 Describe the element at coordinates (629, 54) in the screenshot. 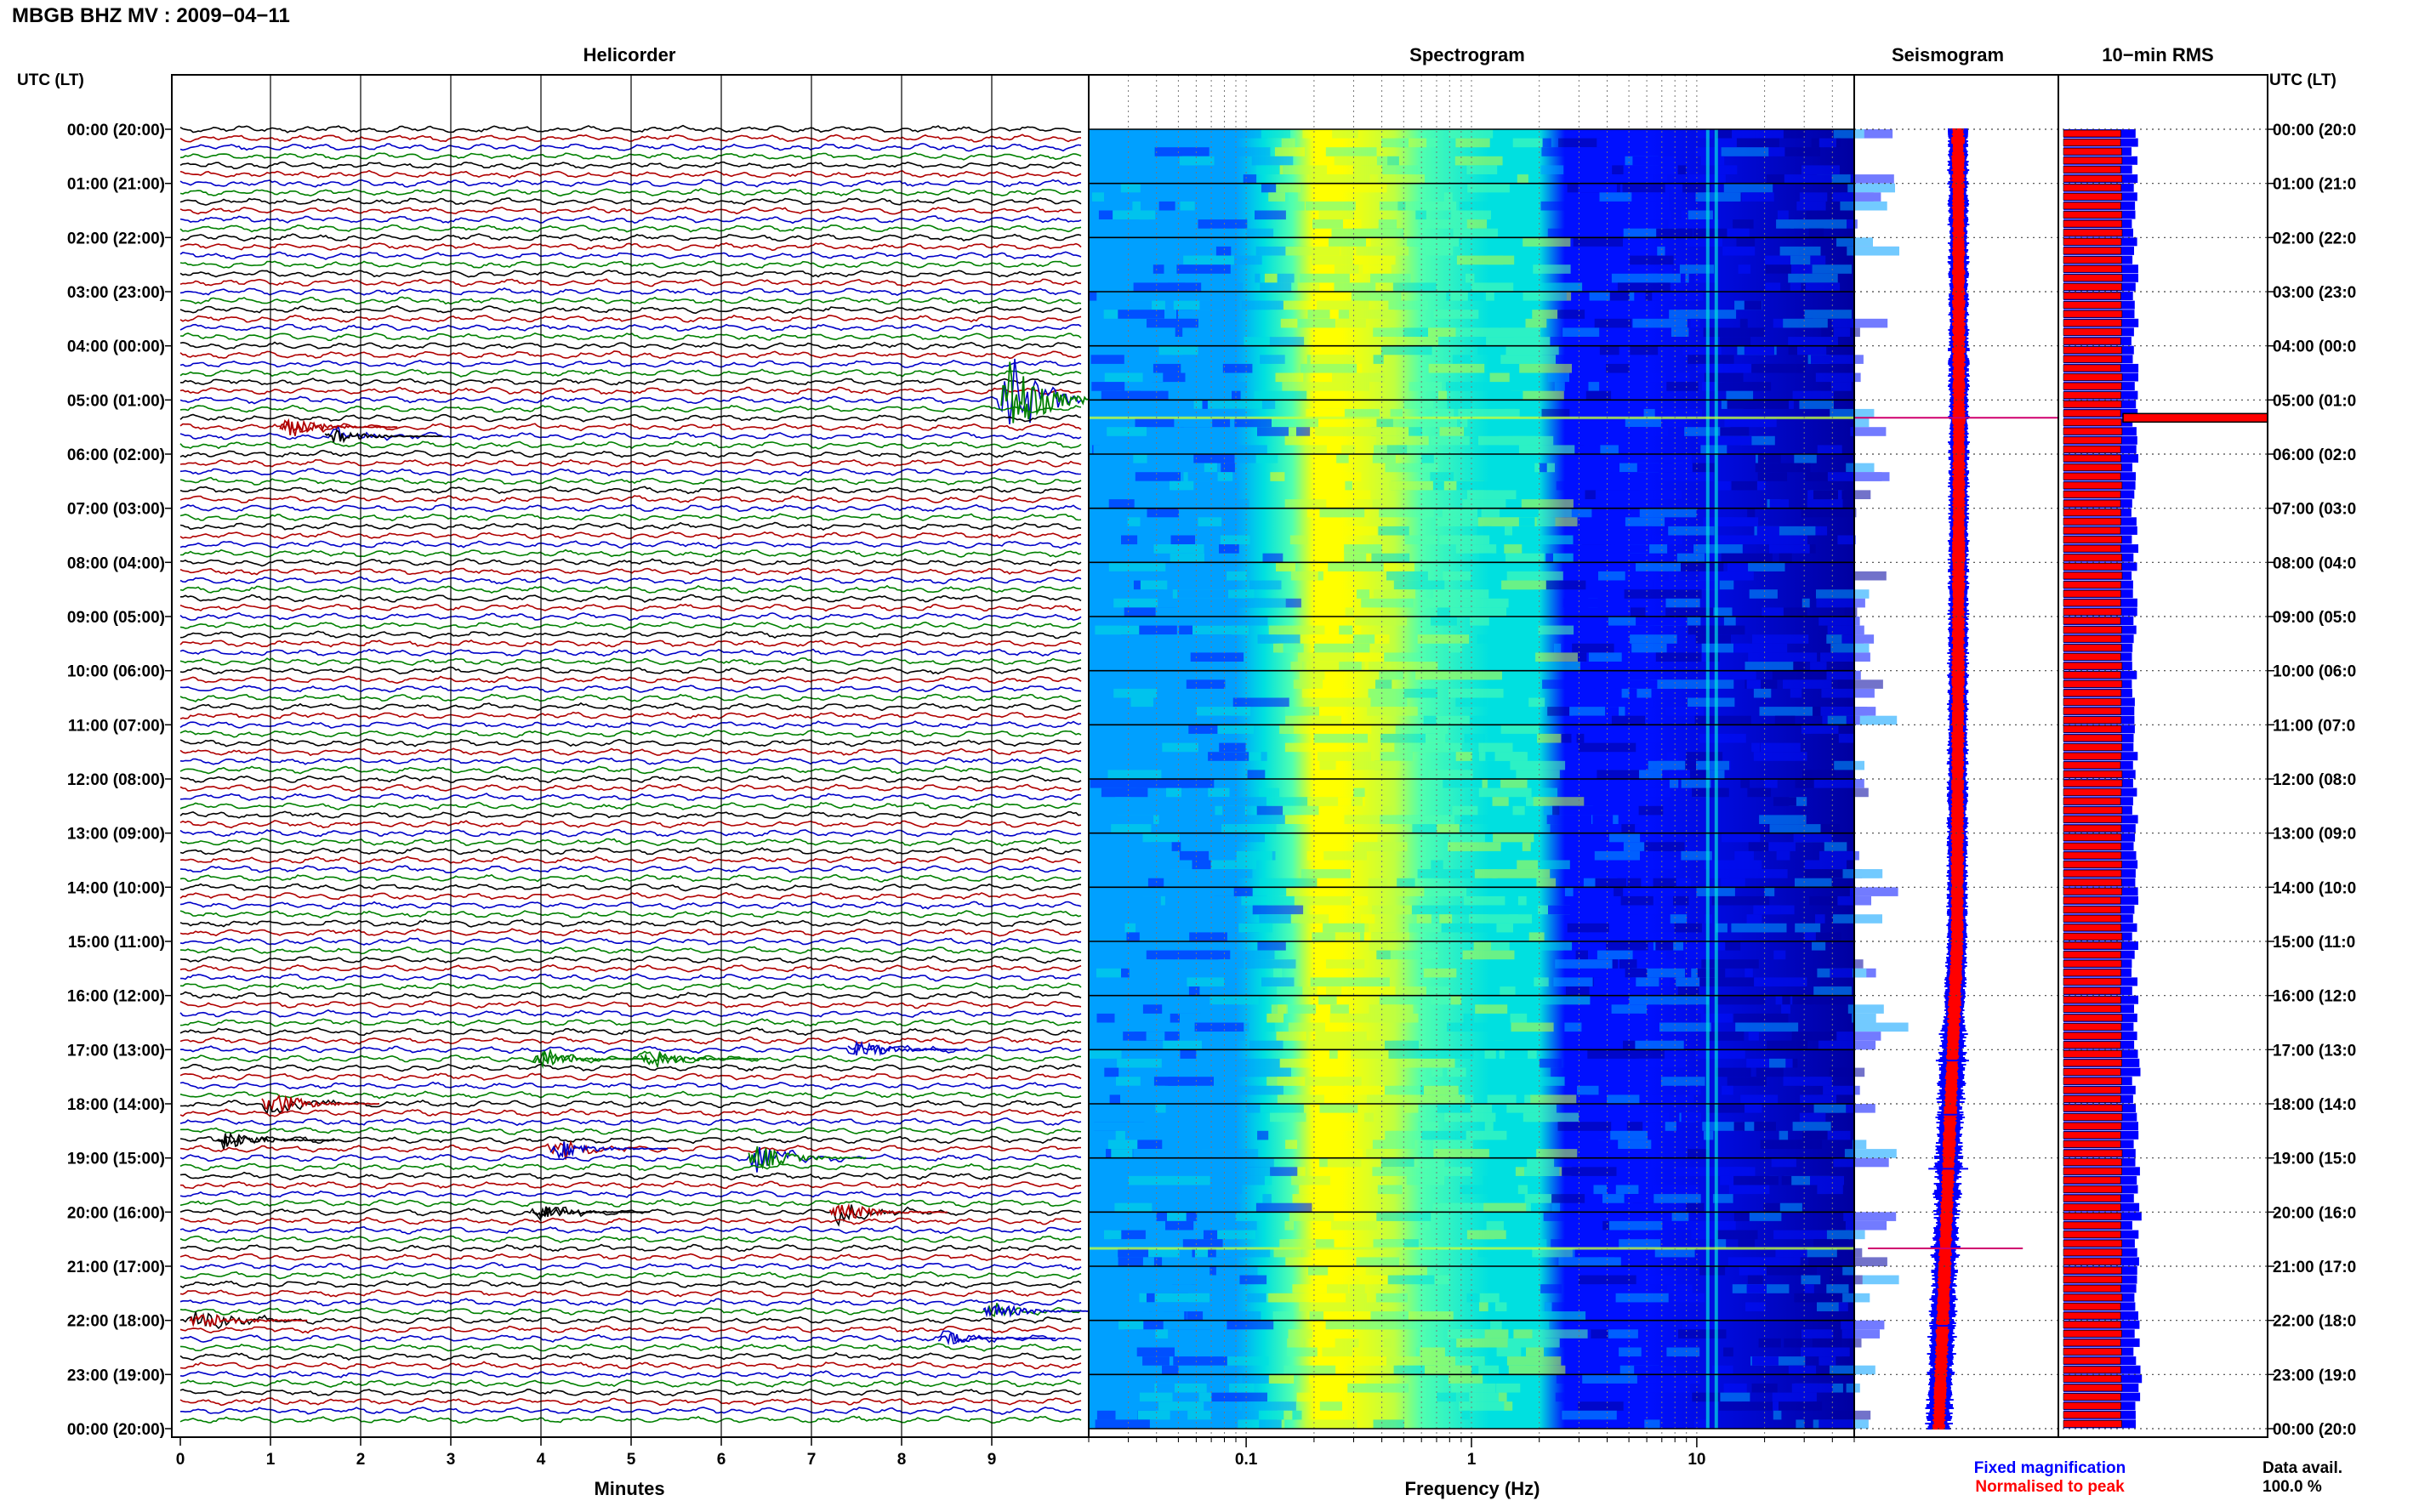

I see `helicorder-title: Helicorder` at that location.